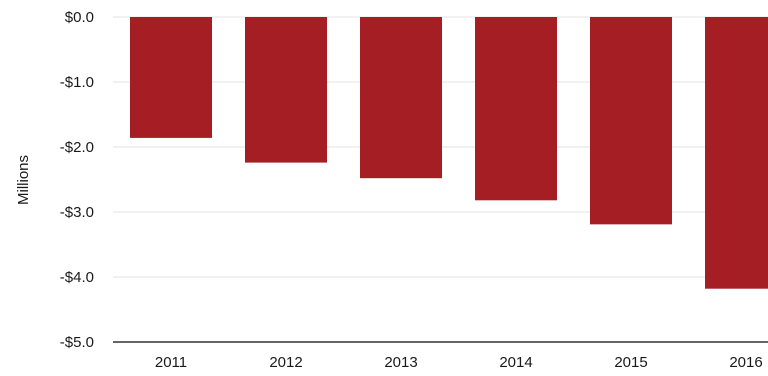 The height and width of the screenshot is (376, 768). Describe the element at coordinates (400, 362) in the screenshot. I see `x-tick-label: 2013` at that location.